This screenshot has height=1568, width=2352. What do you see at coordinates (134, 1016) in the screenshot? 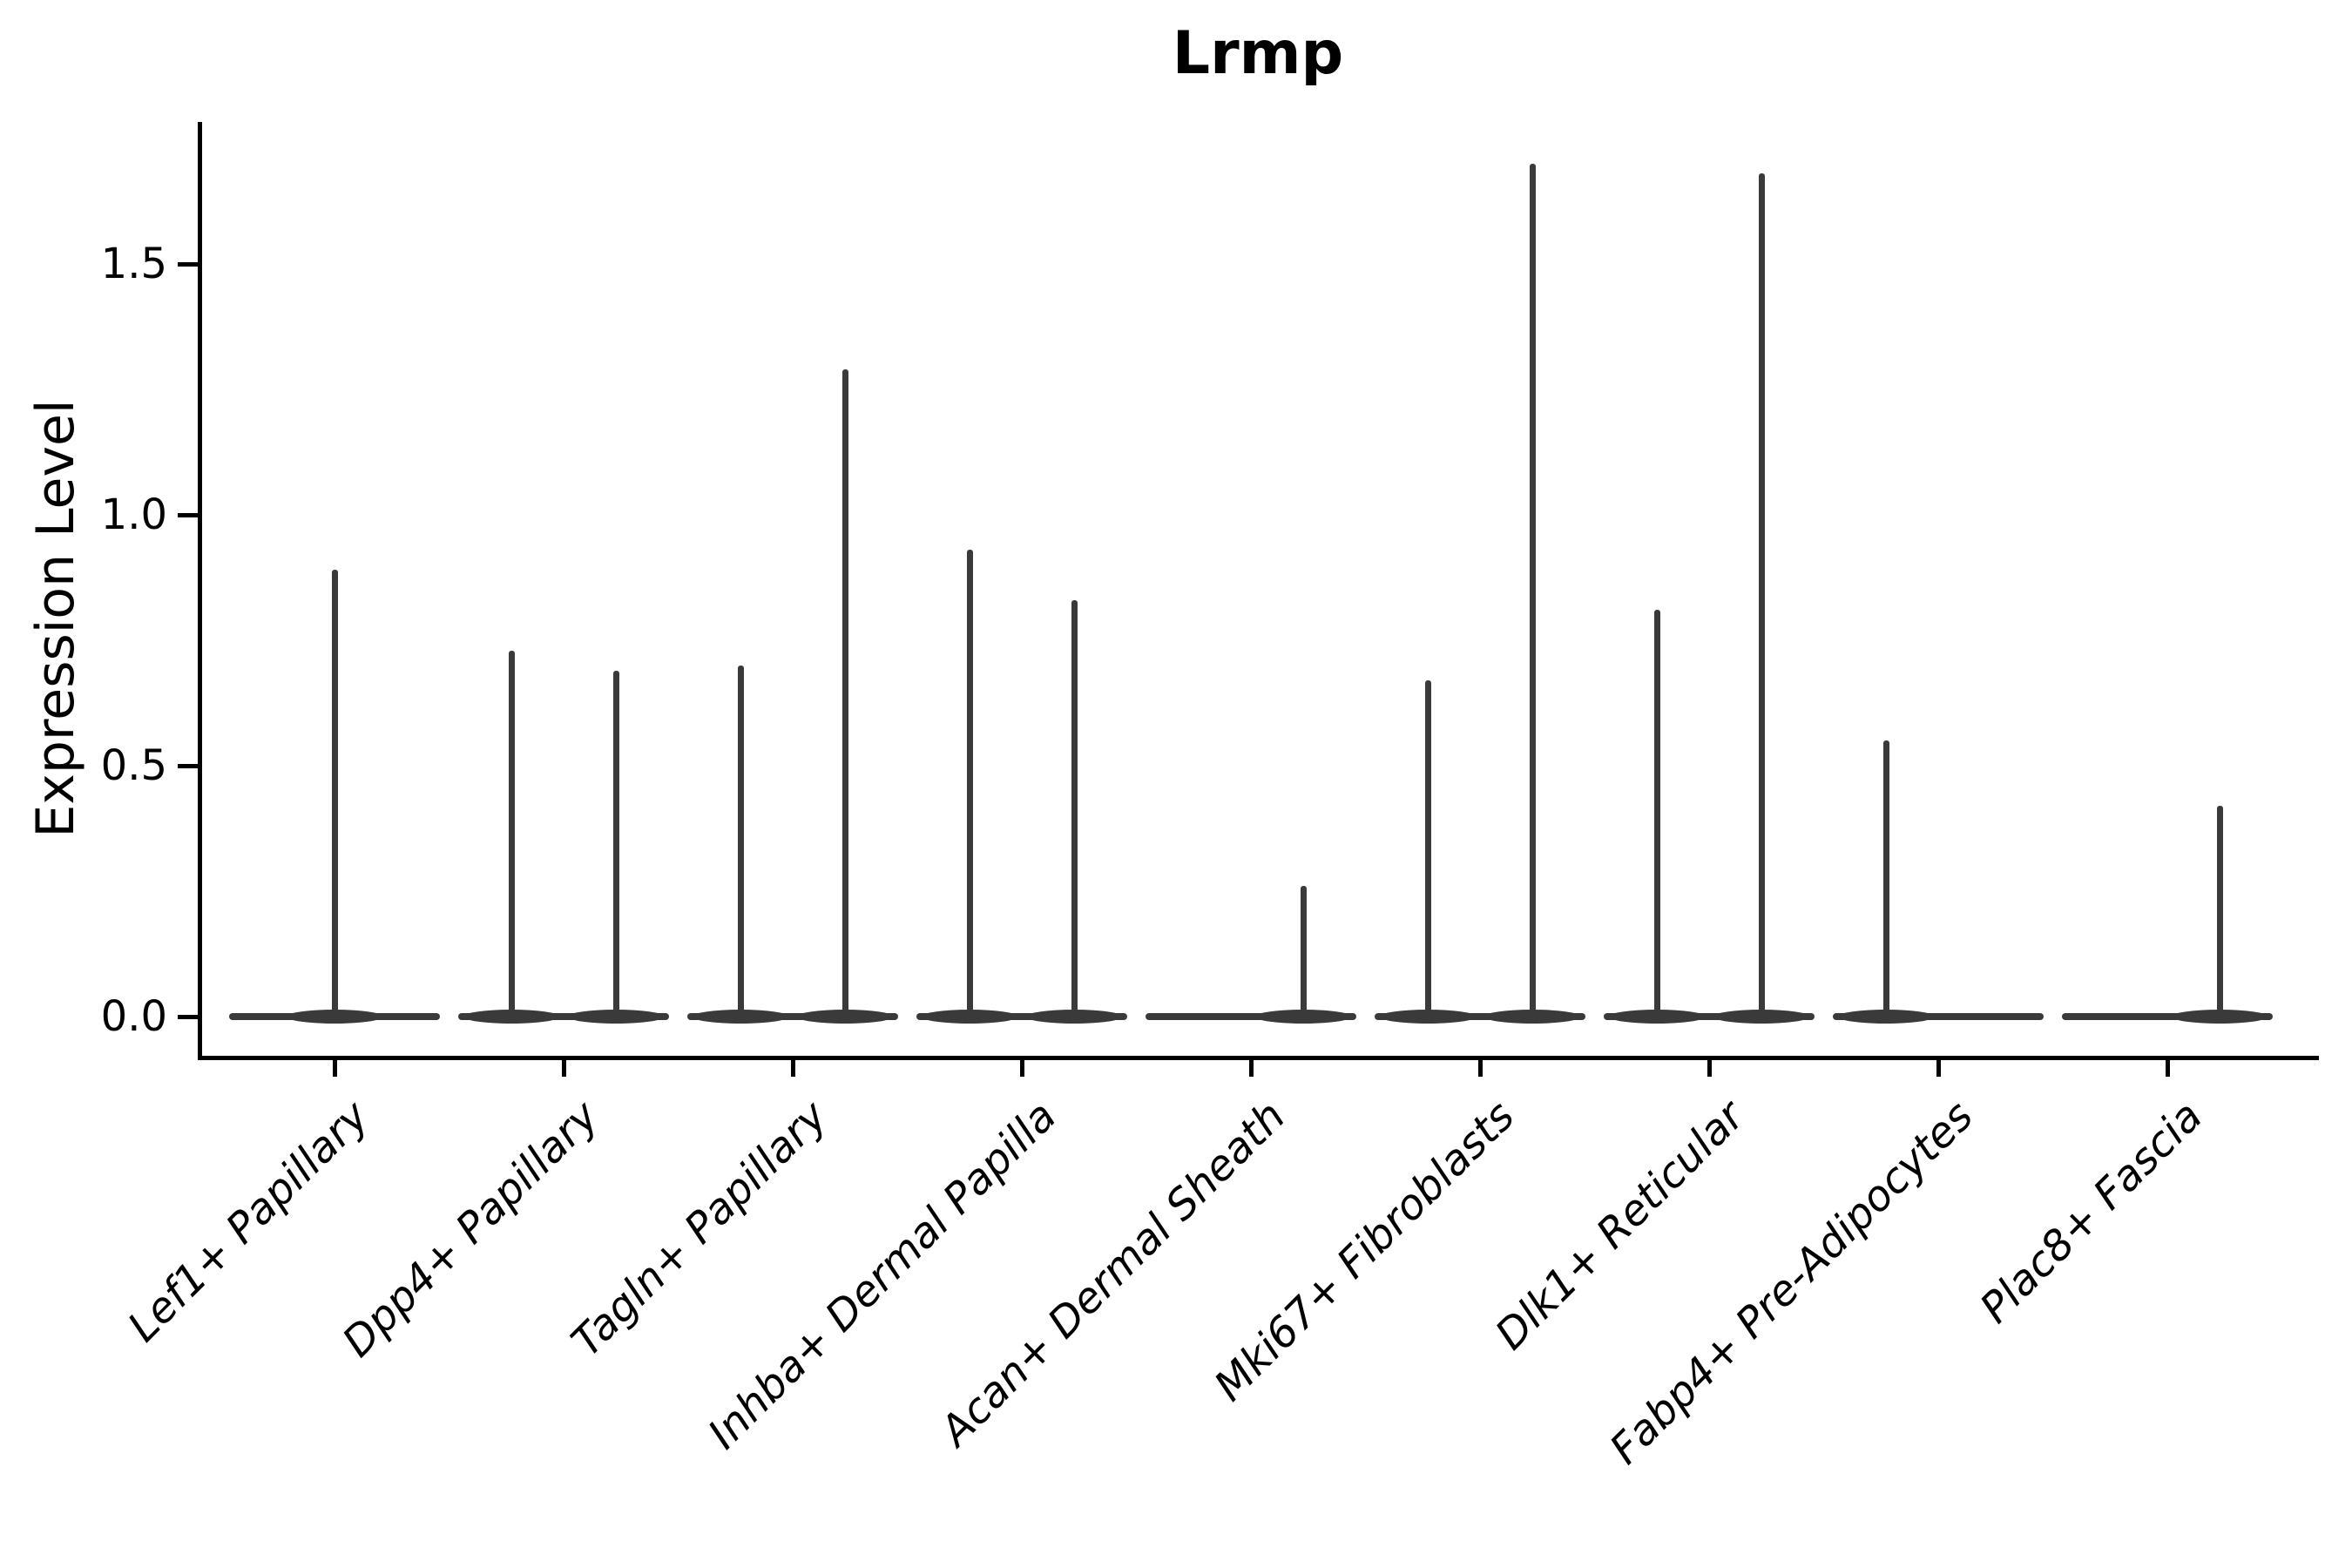
I see `y-tick-label: 0.0` at bounding box center [134, 1016].